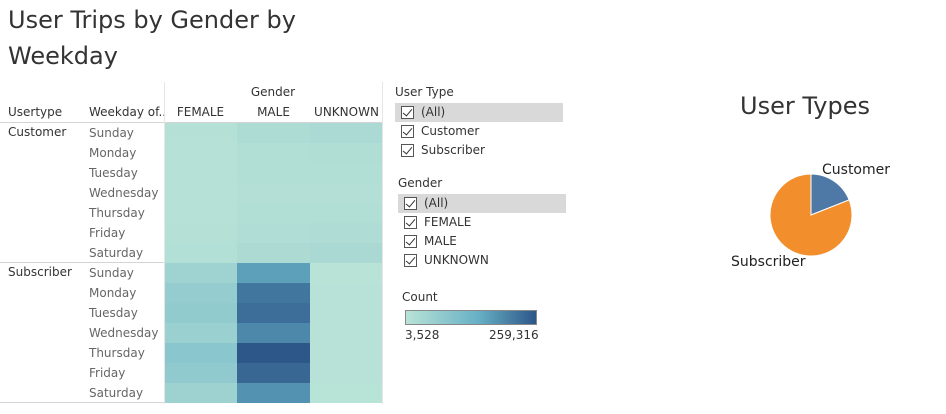 This screenshot has width=946, height=414. Describe the element at coordinates (420, 183) in the screenshot. I see `gender-filter-title: Gender` at that location.